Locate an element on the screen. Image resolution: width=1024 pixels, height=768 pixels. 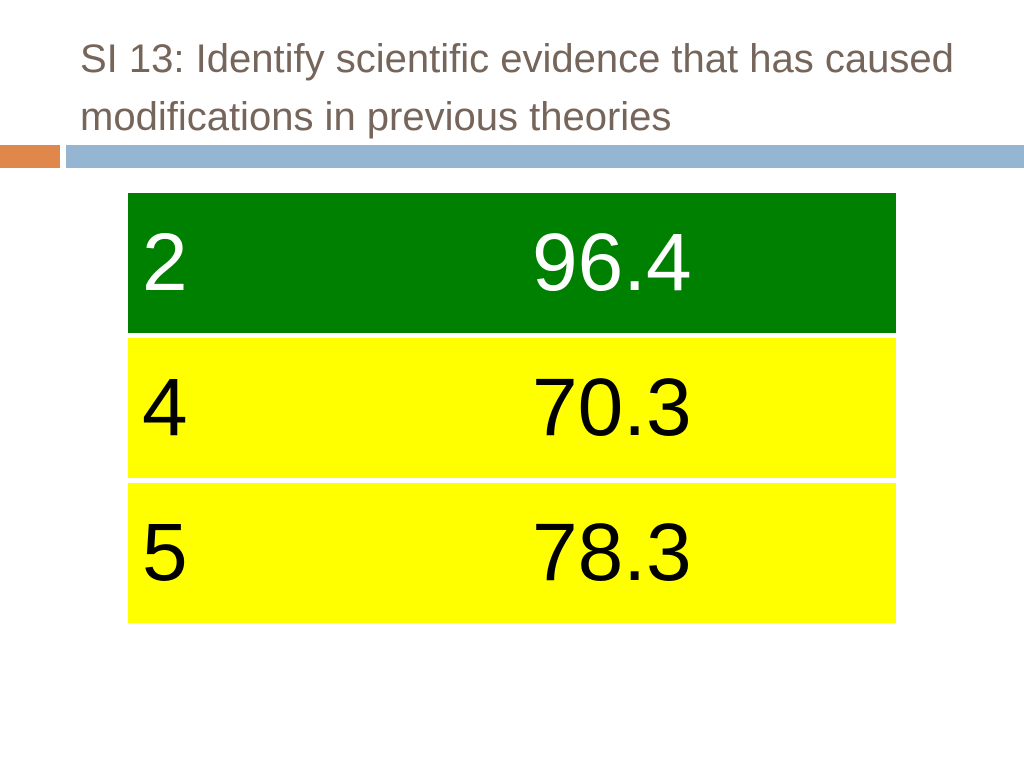
table-row: 5 78.3 is located at coordinates (512, 553).